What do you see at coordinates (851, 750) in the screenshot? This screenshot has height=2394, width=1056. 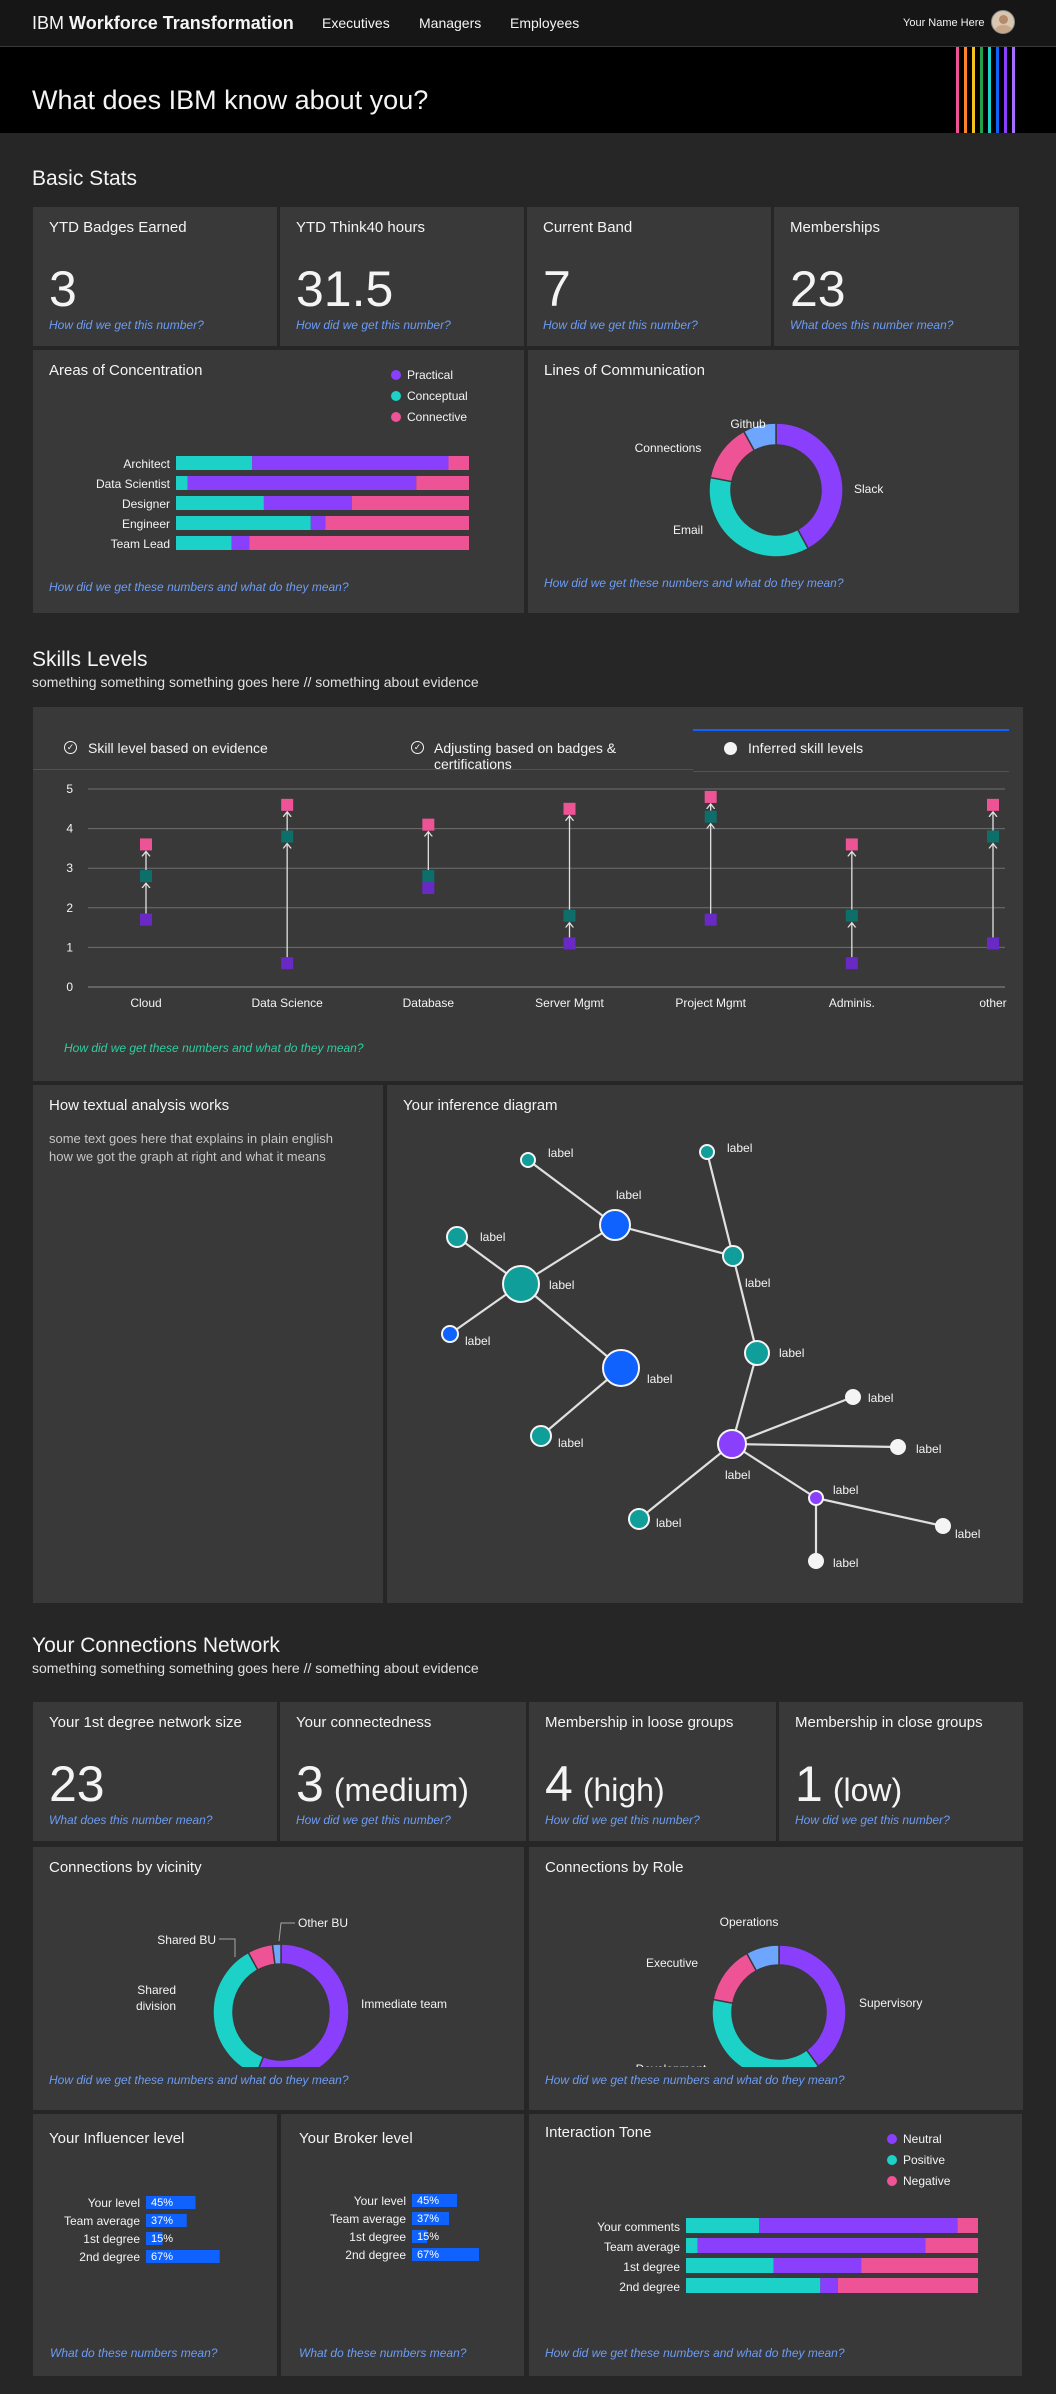 I see `skills-tab-inferred: Inferred skill levels` at bounding box center [851, 750].